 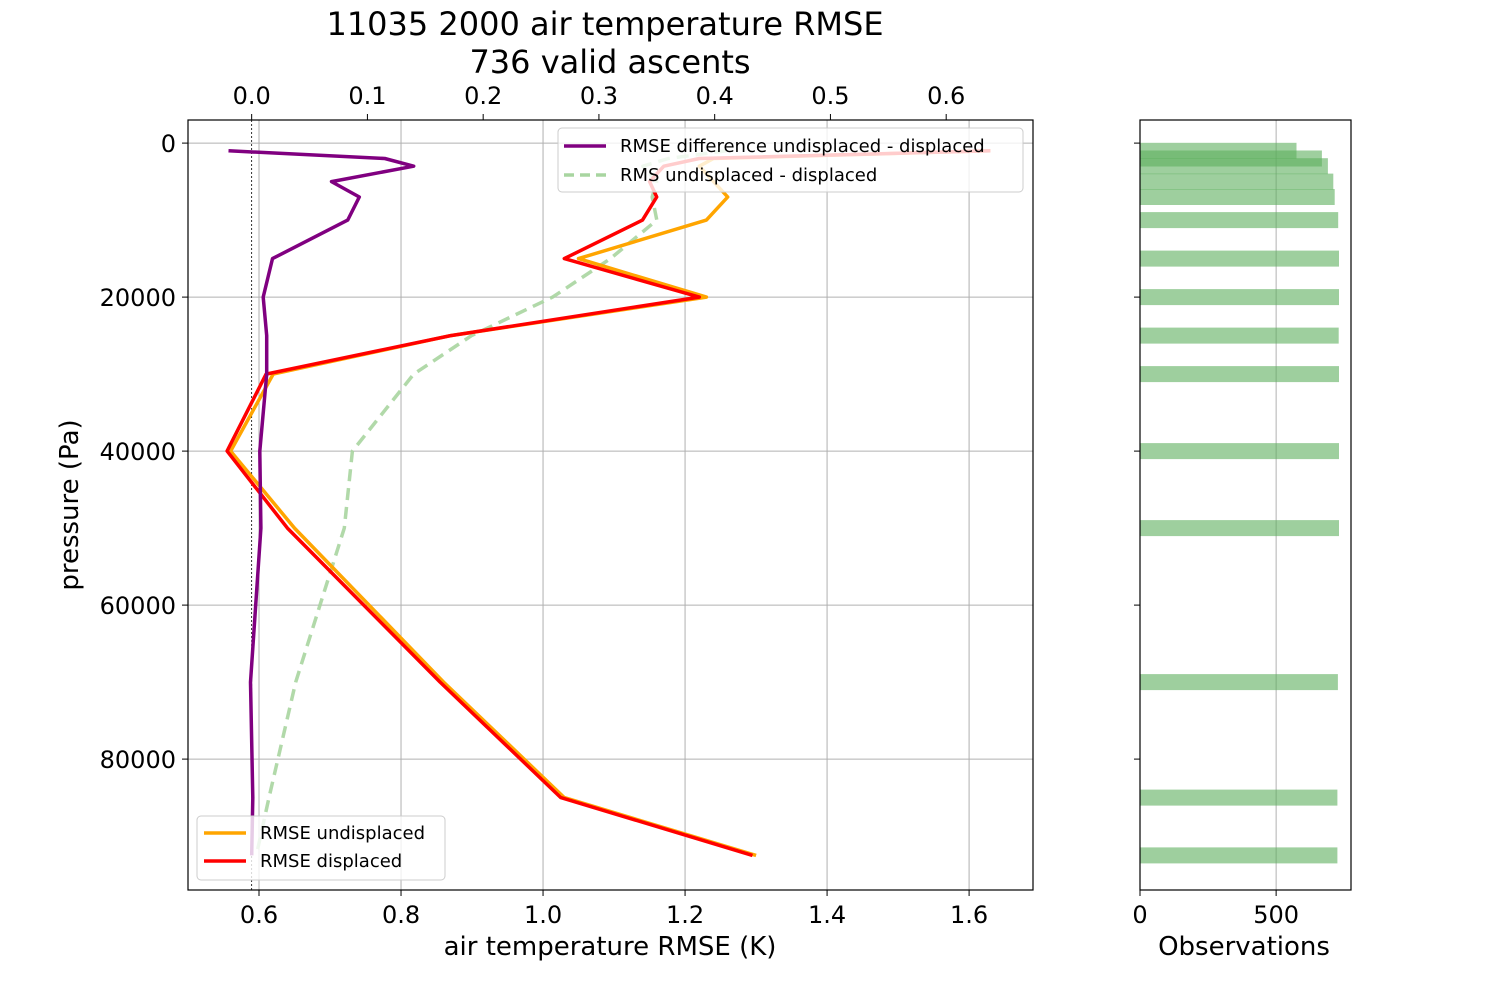 What do you see at coordinates (802, 146) in the screenshot?
I see `legend-label-rmse-difference: RMSE difference undisplaced - displaced` at bounding box center [802, 146].